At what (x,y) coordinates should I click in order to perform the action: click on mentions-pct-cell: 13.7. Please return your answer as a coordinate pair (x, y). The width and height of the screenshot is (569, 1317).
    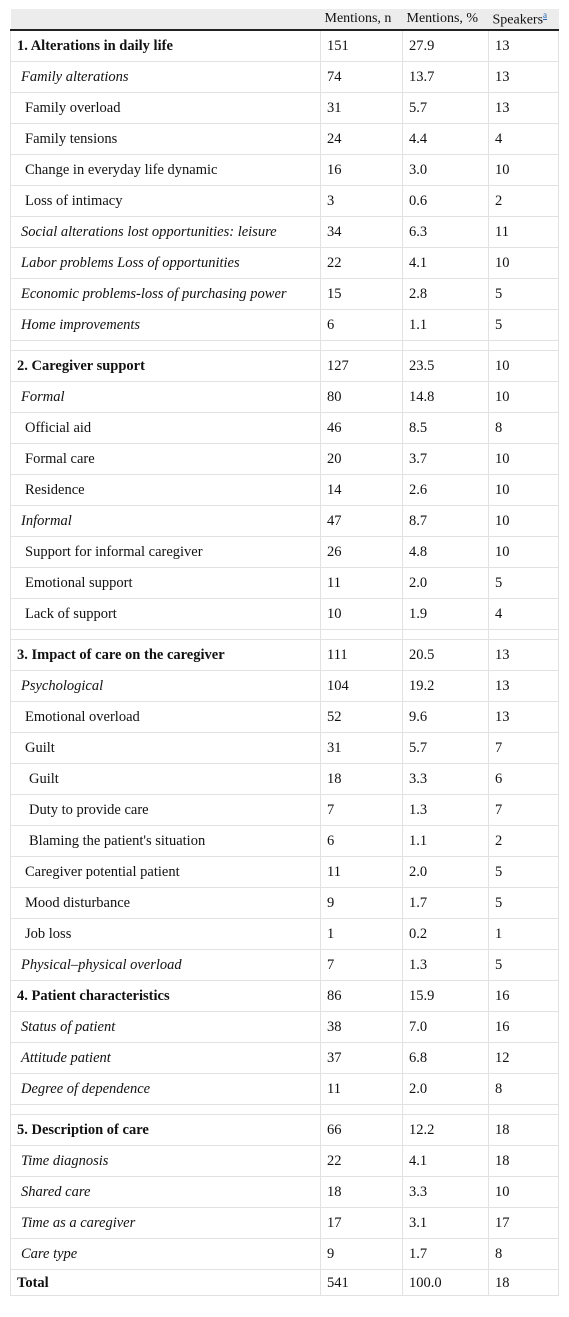
    Looking at the image, I should click on (445, 77).